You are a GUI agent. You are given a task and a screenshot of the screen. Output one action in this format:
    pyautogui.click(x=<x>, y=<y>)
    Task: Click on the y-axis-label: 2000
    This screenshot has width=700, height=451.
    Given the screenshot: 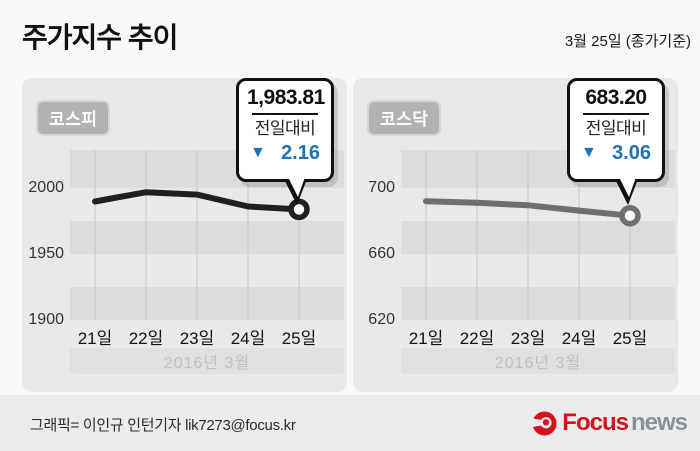 What is the action you would take?
    pyautogui.click(x=46, y=187)
    